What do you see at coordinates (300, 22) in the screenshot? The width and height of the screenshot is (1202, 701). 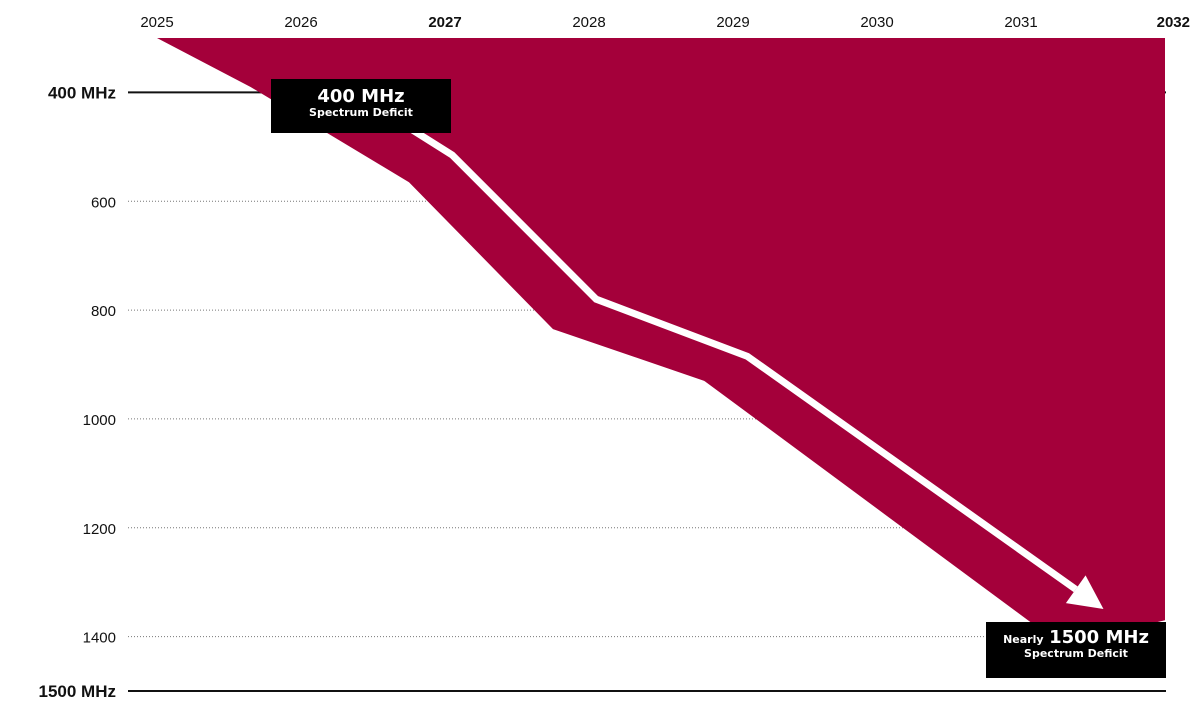 I see `x-tick-label: 2026` at bounding box center [300, 22].